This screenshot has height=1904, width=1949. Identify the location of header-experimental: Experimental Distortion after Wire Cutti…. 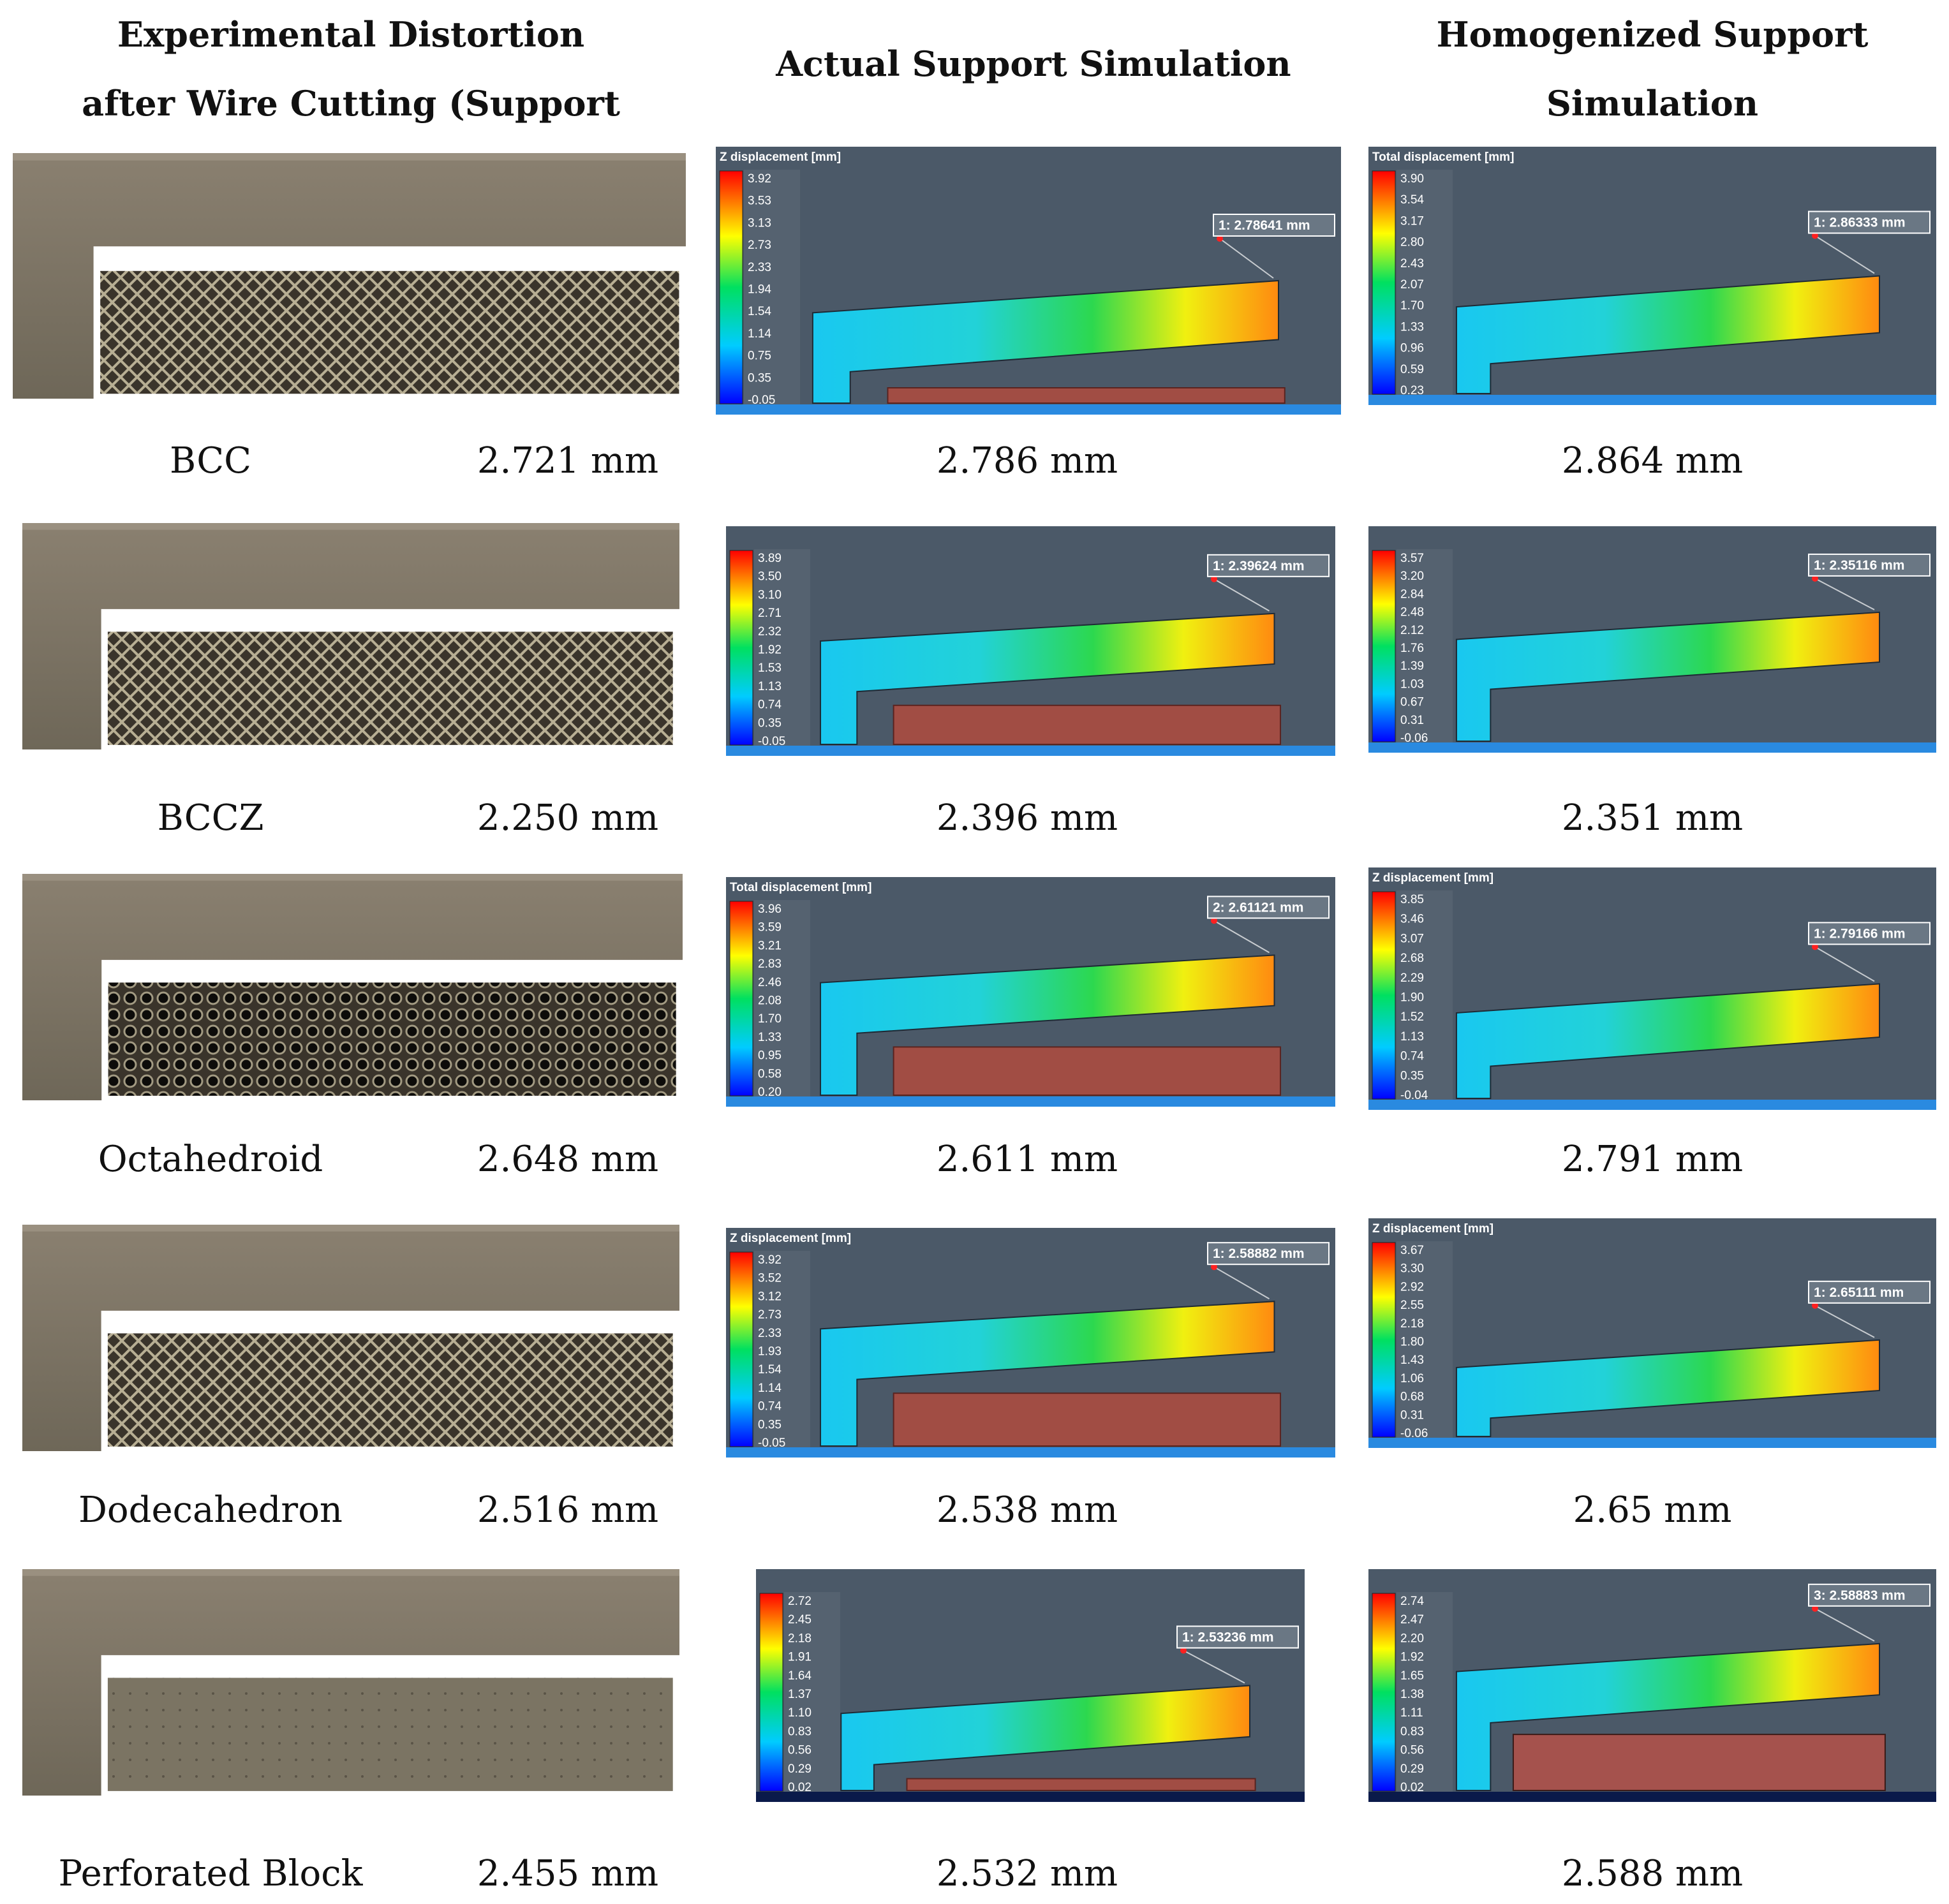
(351, 103).